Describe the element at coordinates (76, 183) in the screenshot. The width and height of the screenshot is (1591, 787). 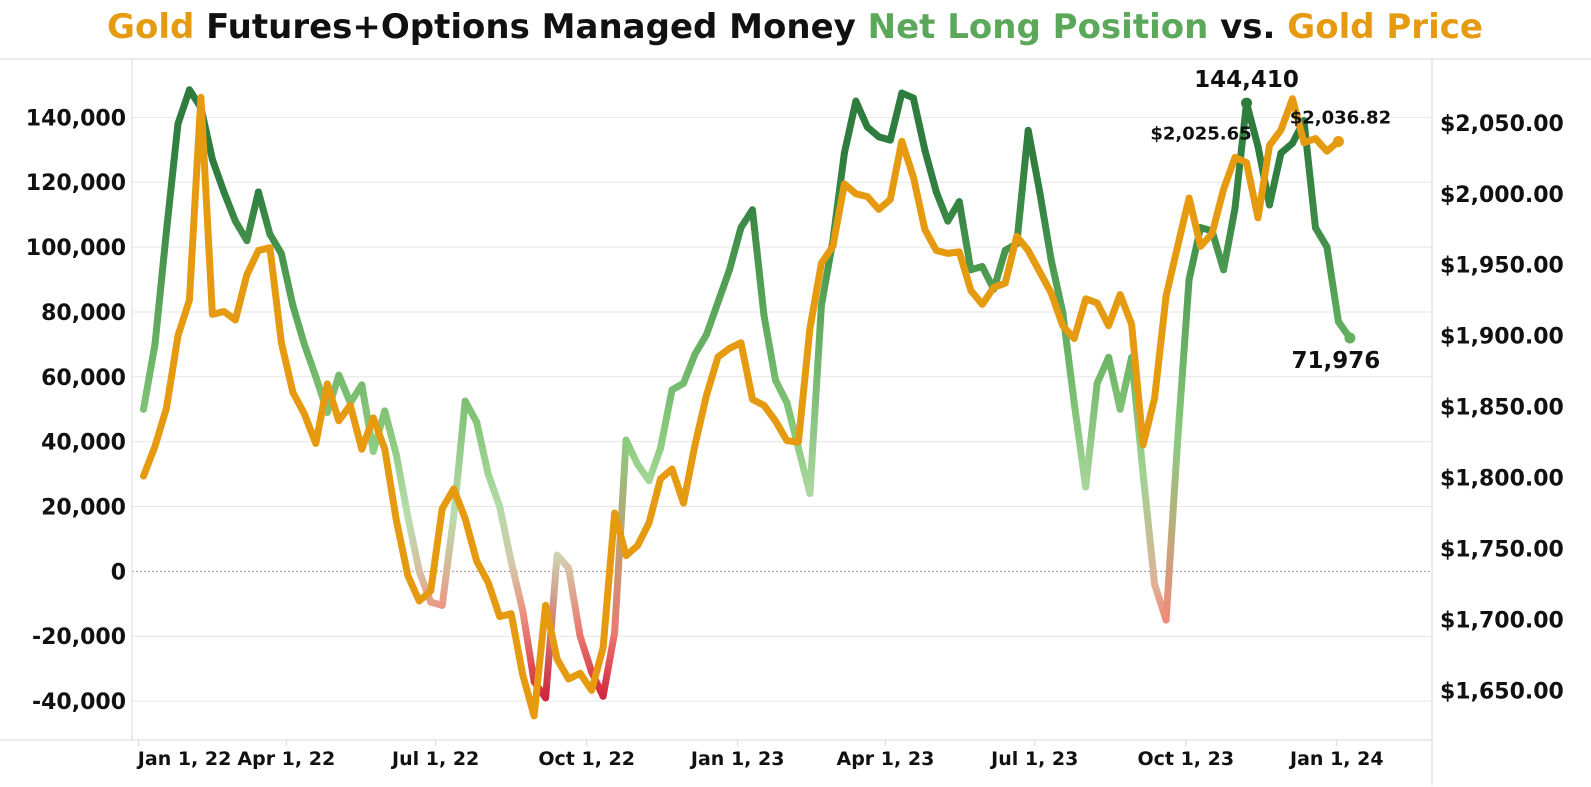
I see `left-tick-label: 120,000` at that location.